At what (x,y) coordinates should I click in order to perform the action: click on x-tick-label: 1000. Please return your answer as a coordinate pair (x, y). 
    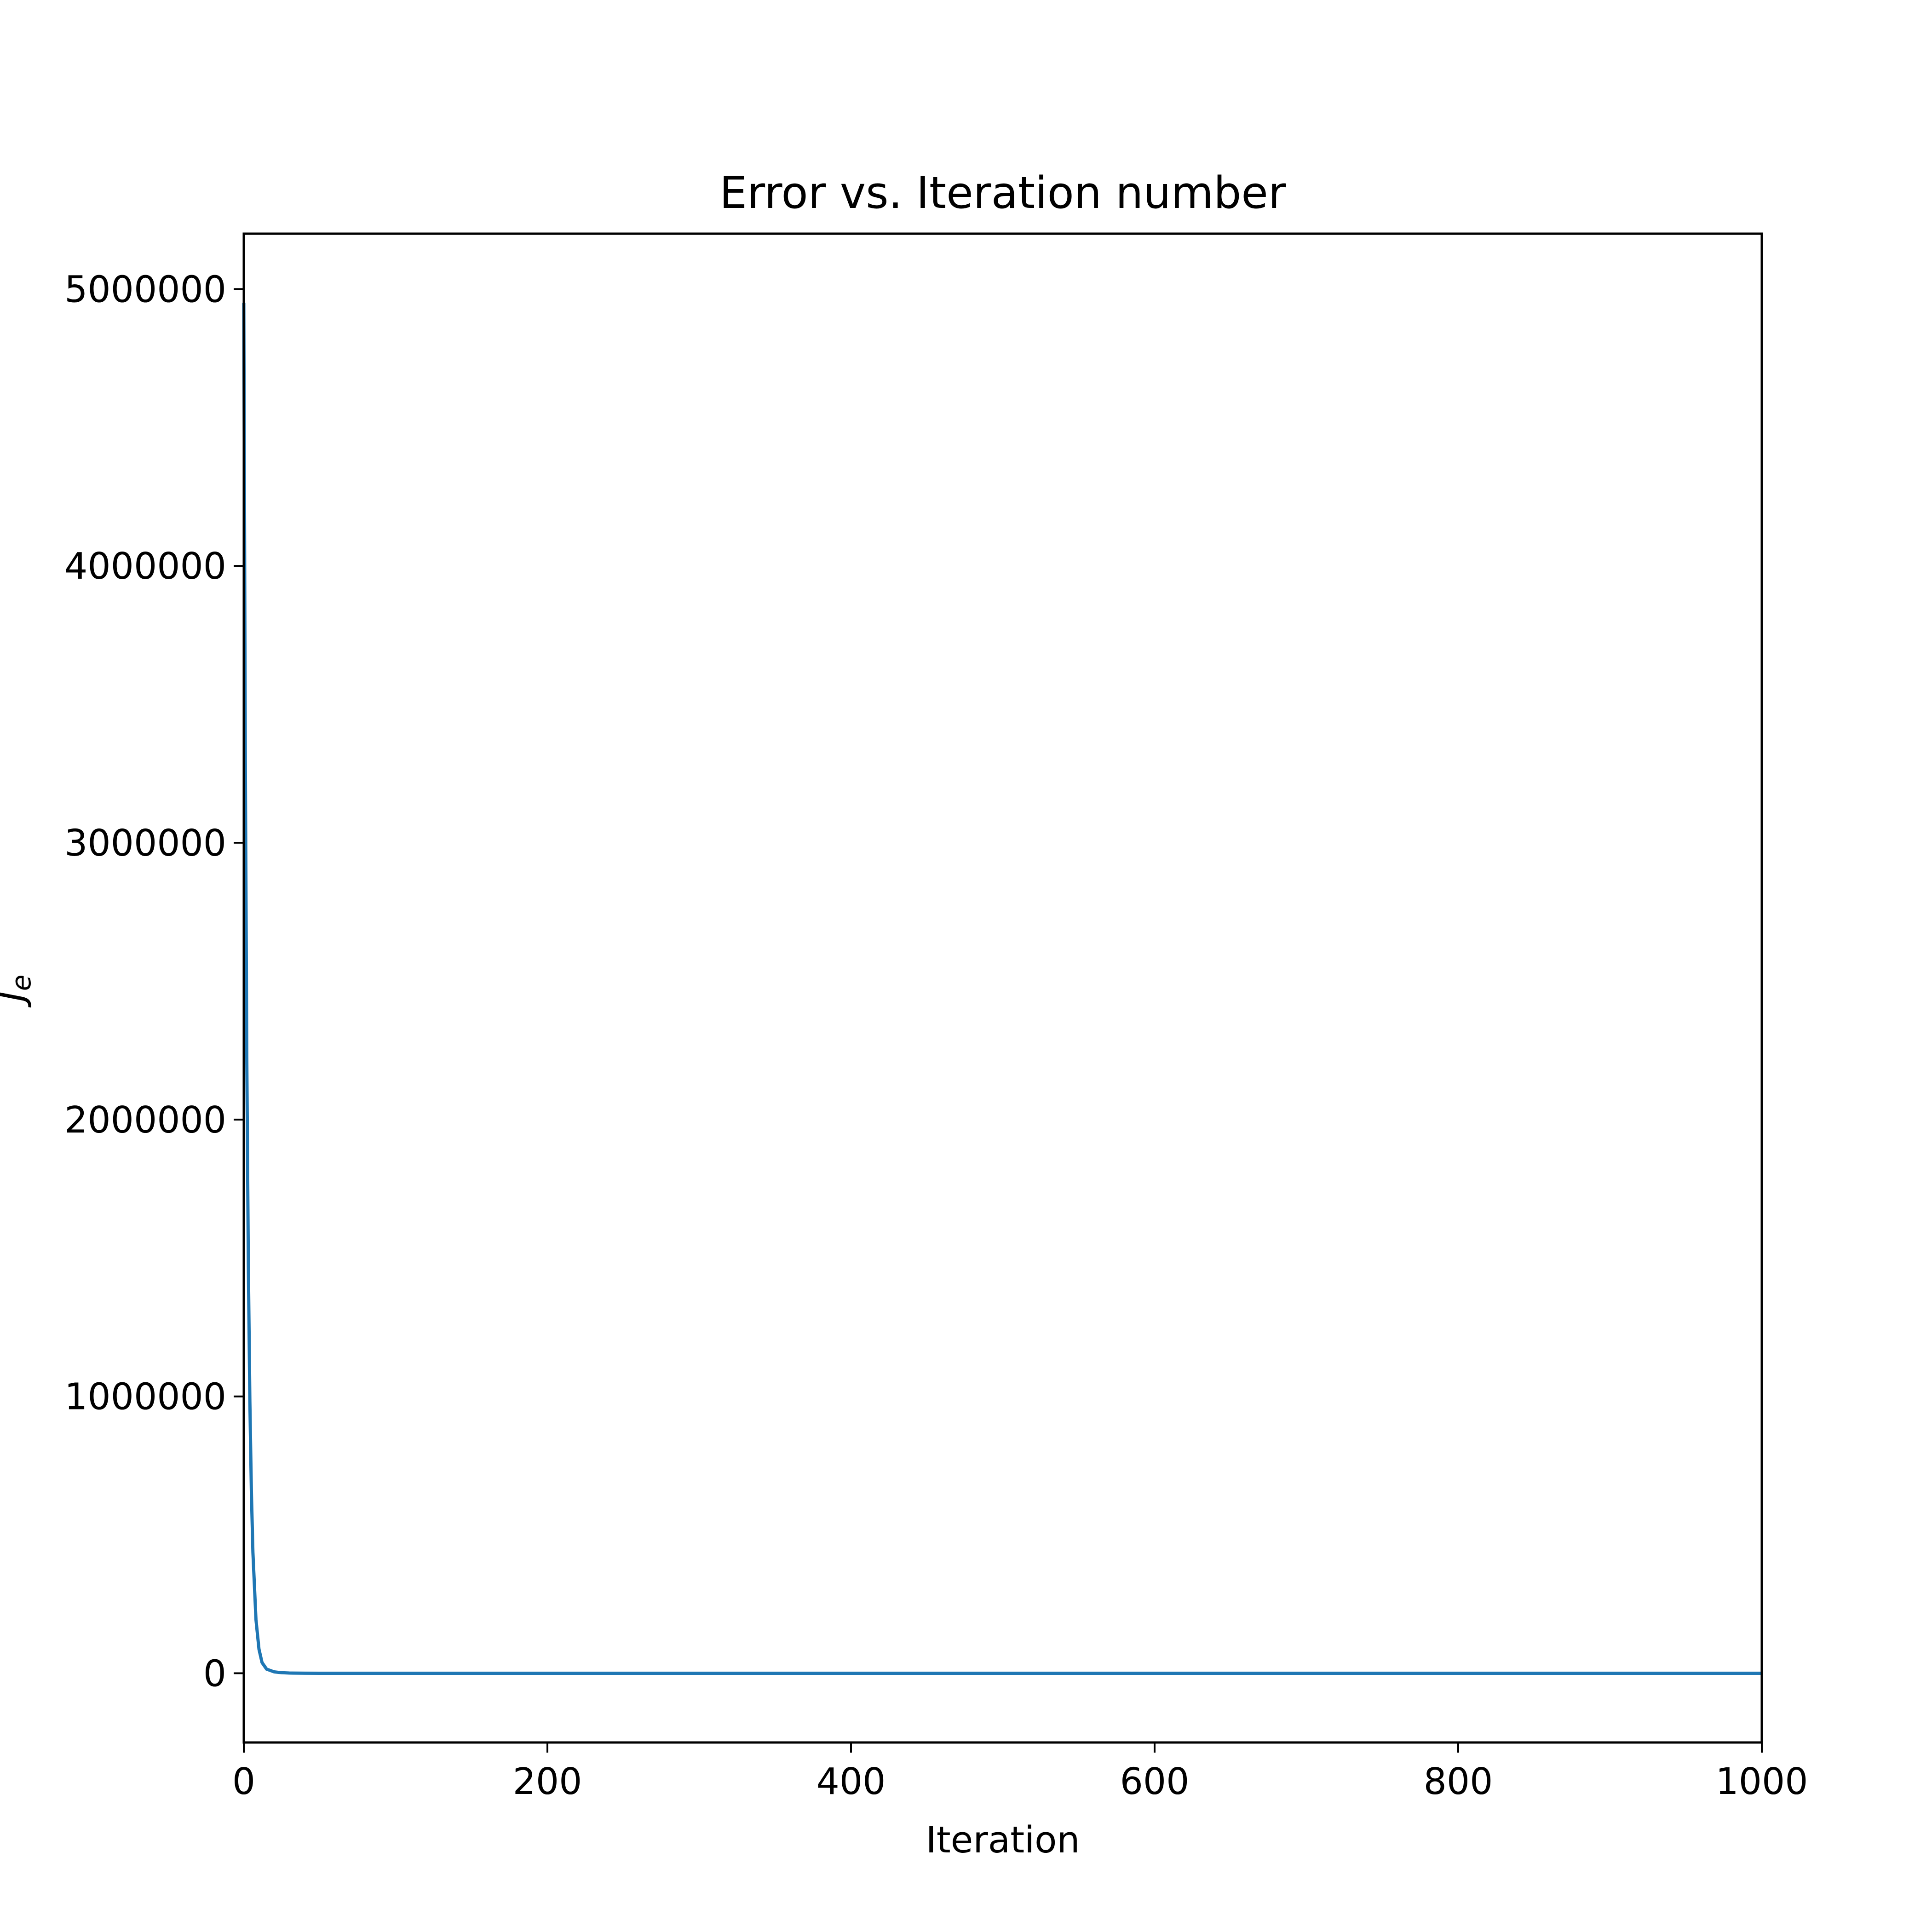
    Looking at the image, I should click on (1761, 1781).